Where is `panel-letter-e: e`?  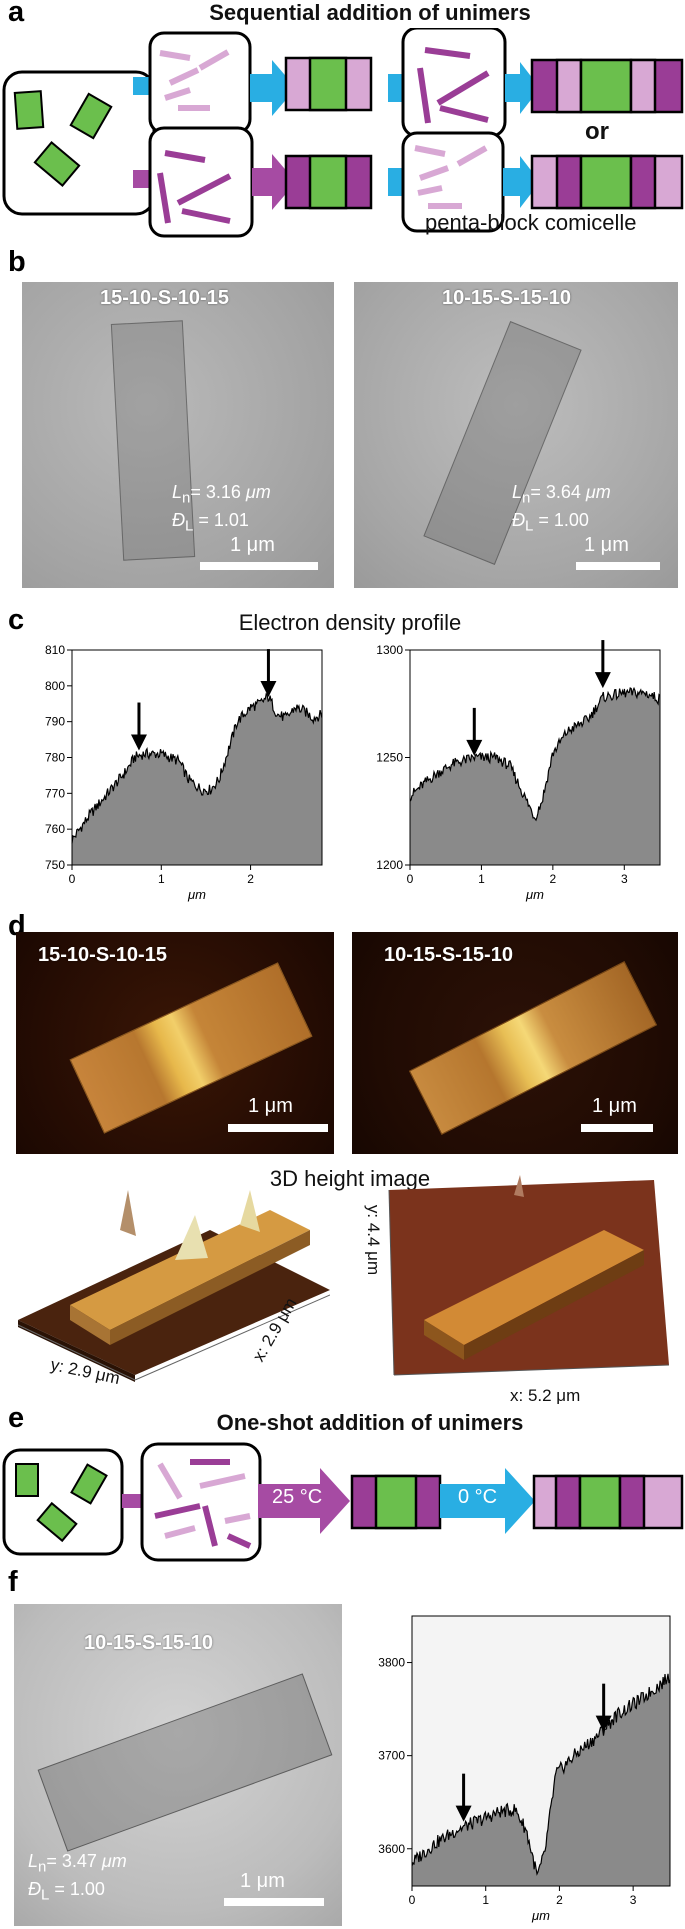 panel-letter-e: e is located at coordinates (16, 1418).